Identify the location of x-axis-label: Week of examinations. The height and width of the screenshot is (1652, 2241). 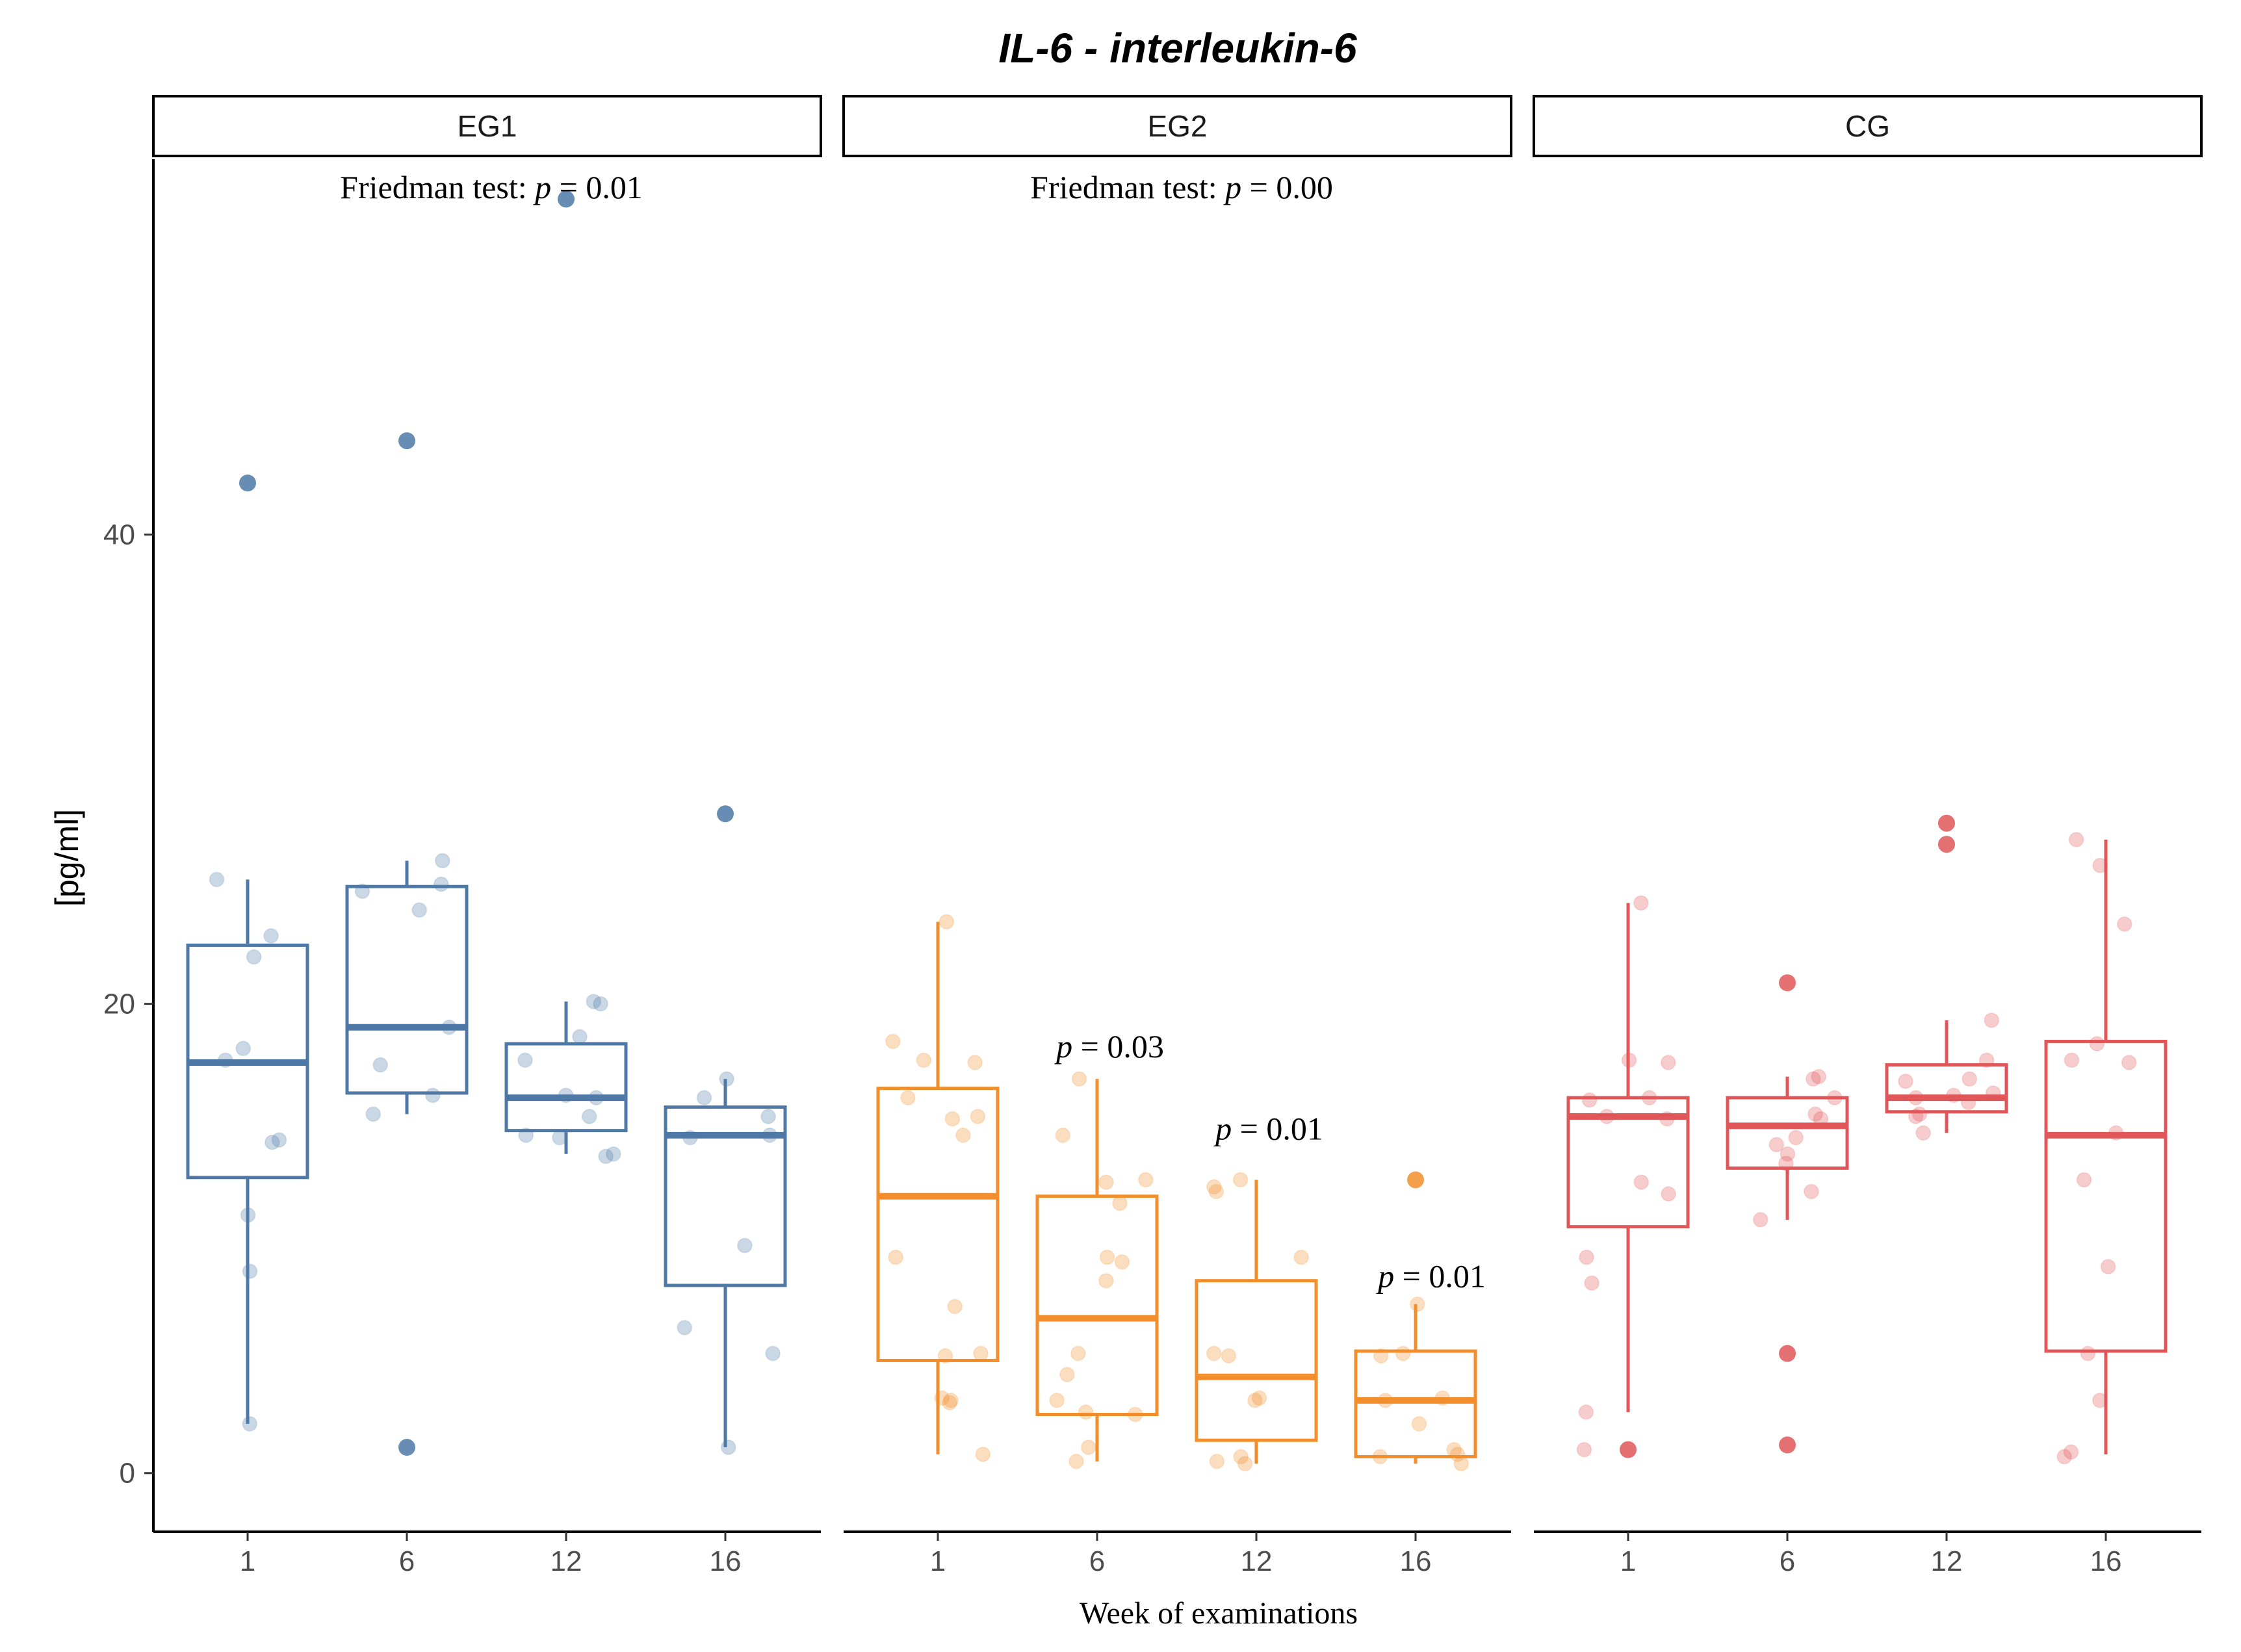
(1219, 1613).